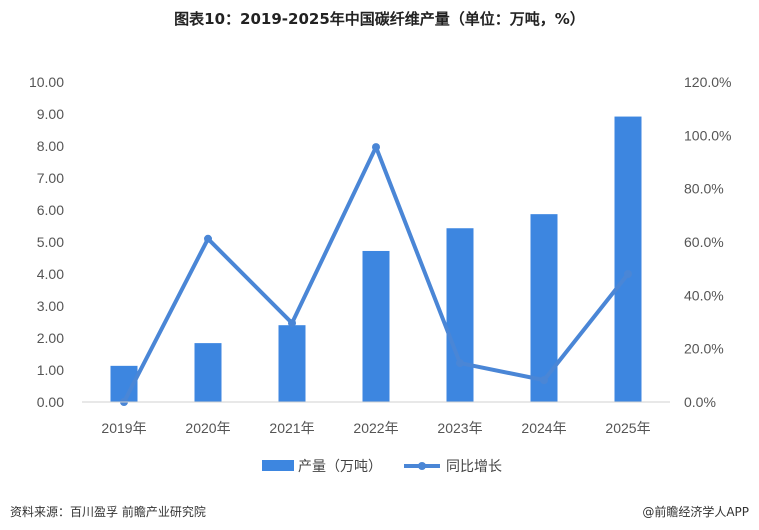 Image resolution: width=759 pixels, height=530 pixels. I want to click on y-left-tick-label: 1.00, so click(50, 370).